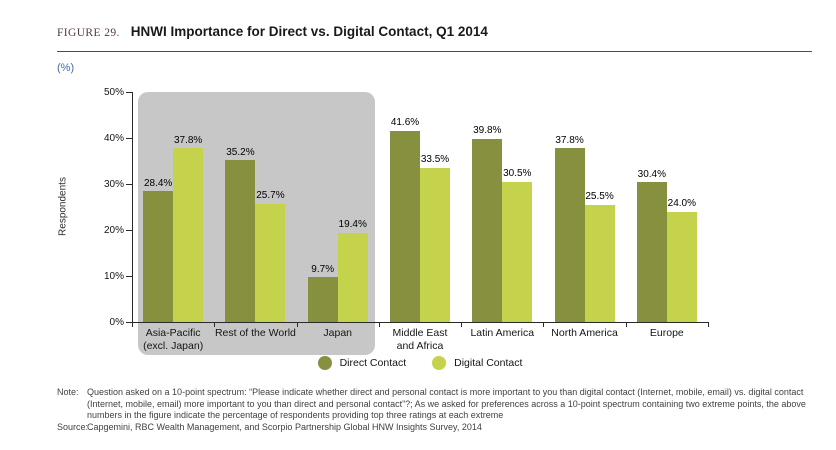 Image resolution: width=836 pixels, height=450 pixels. Describe the element at coordinates (420, 322) in the screenshot. I see `x-axis-line` at that location.